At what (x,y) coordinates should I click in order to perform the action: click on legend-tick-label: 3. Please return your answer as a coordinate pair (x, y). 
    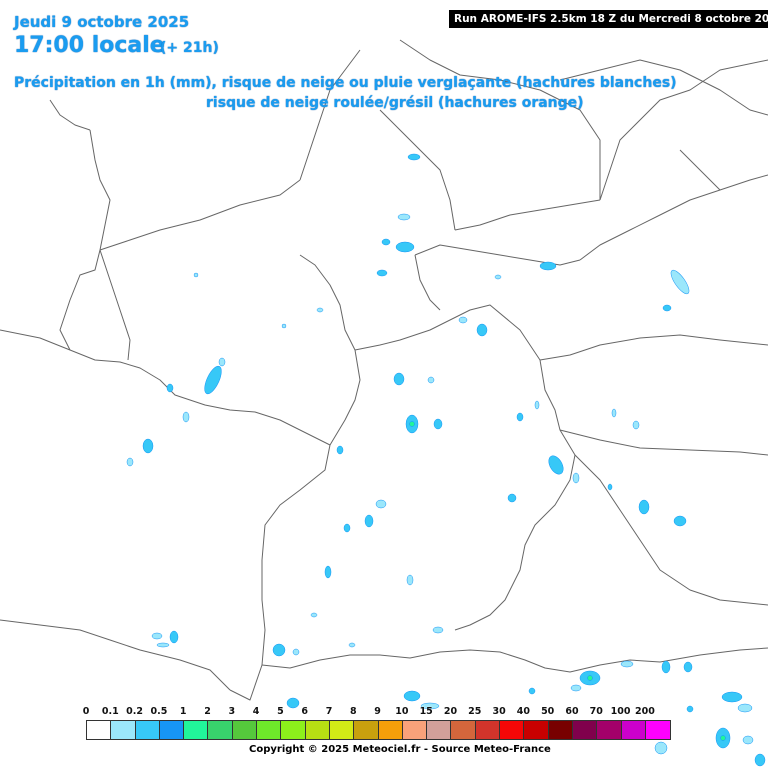
    Looking at the image, I should click on (232, 711).